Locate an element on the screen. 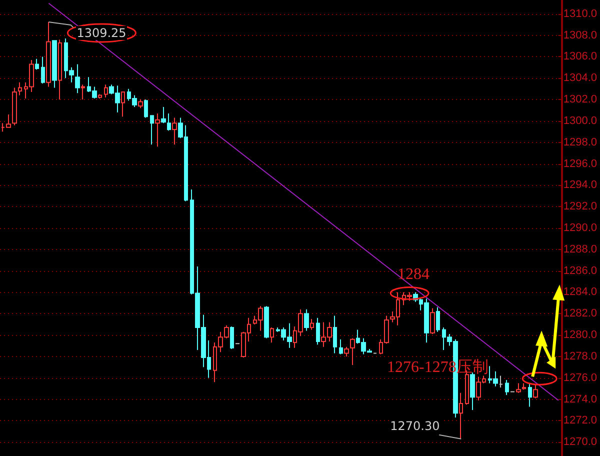  y-tick-label: 1282.0 is located at coordinates (580, 314).